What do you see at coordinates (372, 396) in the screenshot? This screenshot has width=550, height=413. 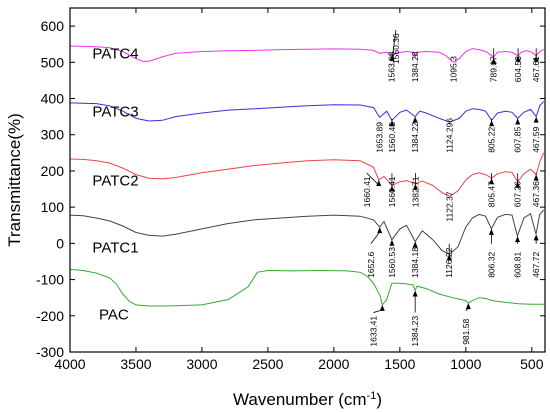 I see `x-axis-title-sup: -1` at bounding box center [372, 396].